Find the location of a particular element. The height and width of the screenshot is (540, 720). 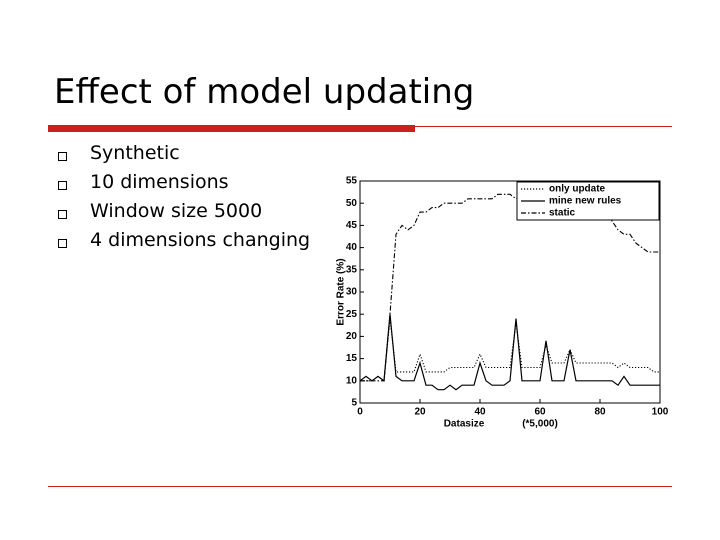

y-tick-label: 35 is located at coordinates (352, 269).